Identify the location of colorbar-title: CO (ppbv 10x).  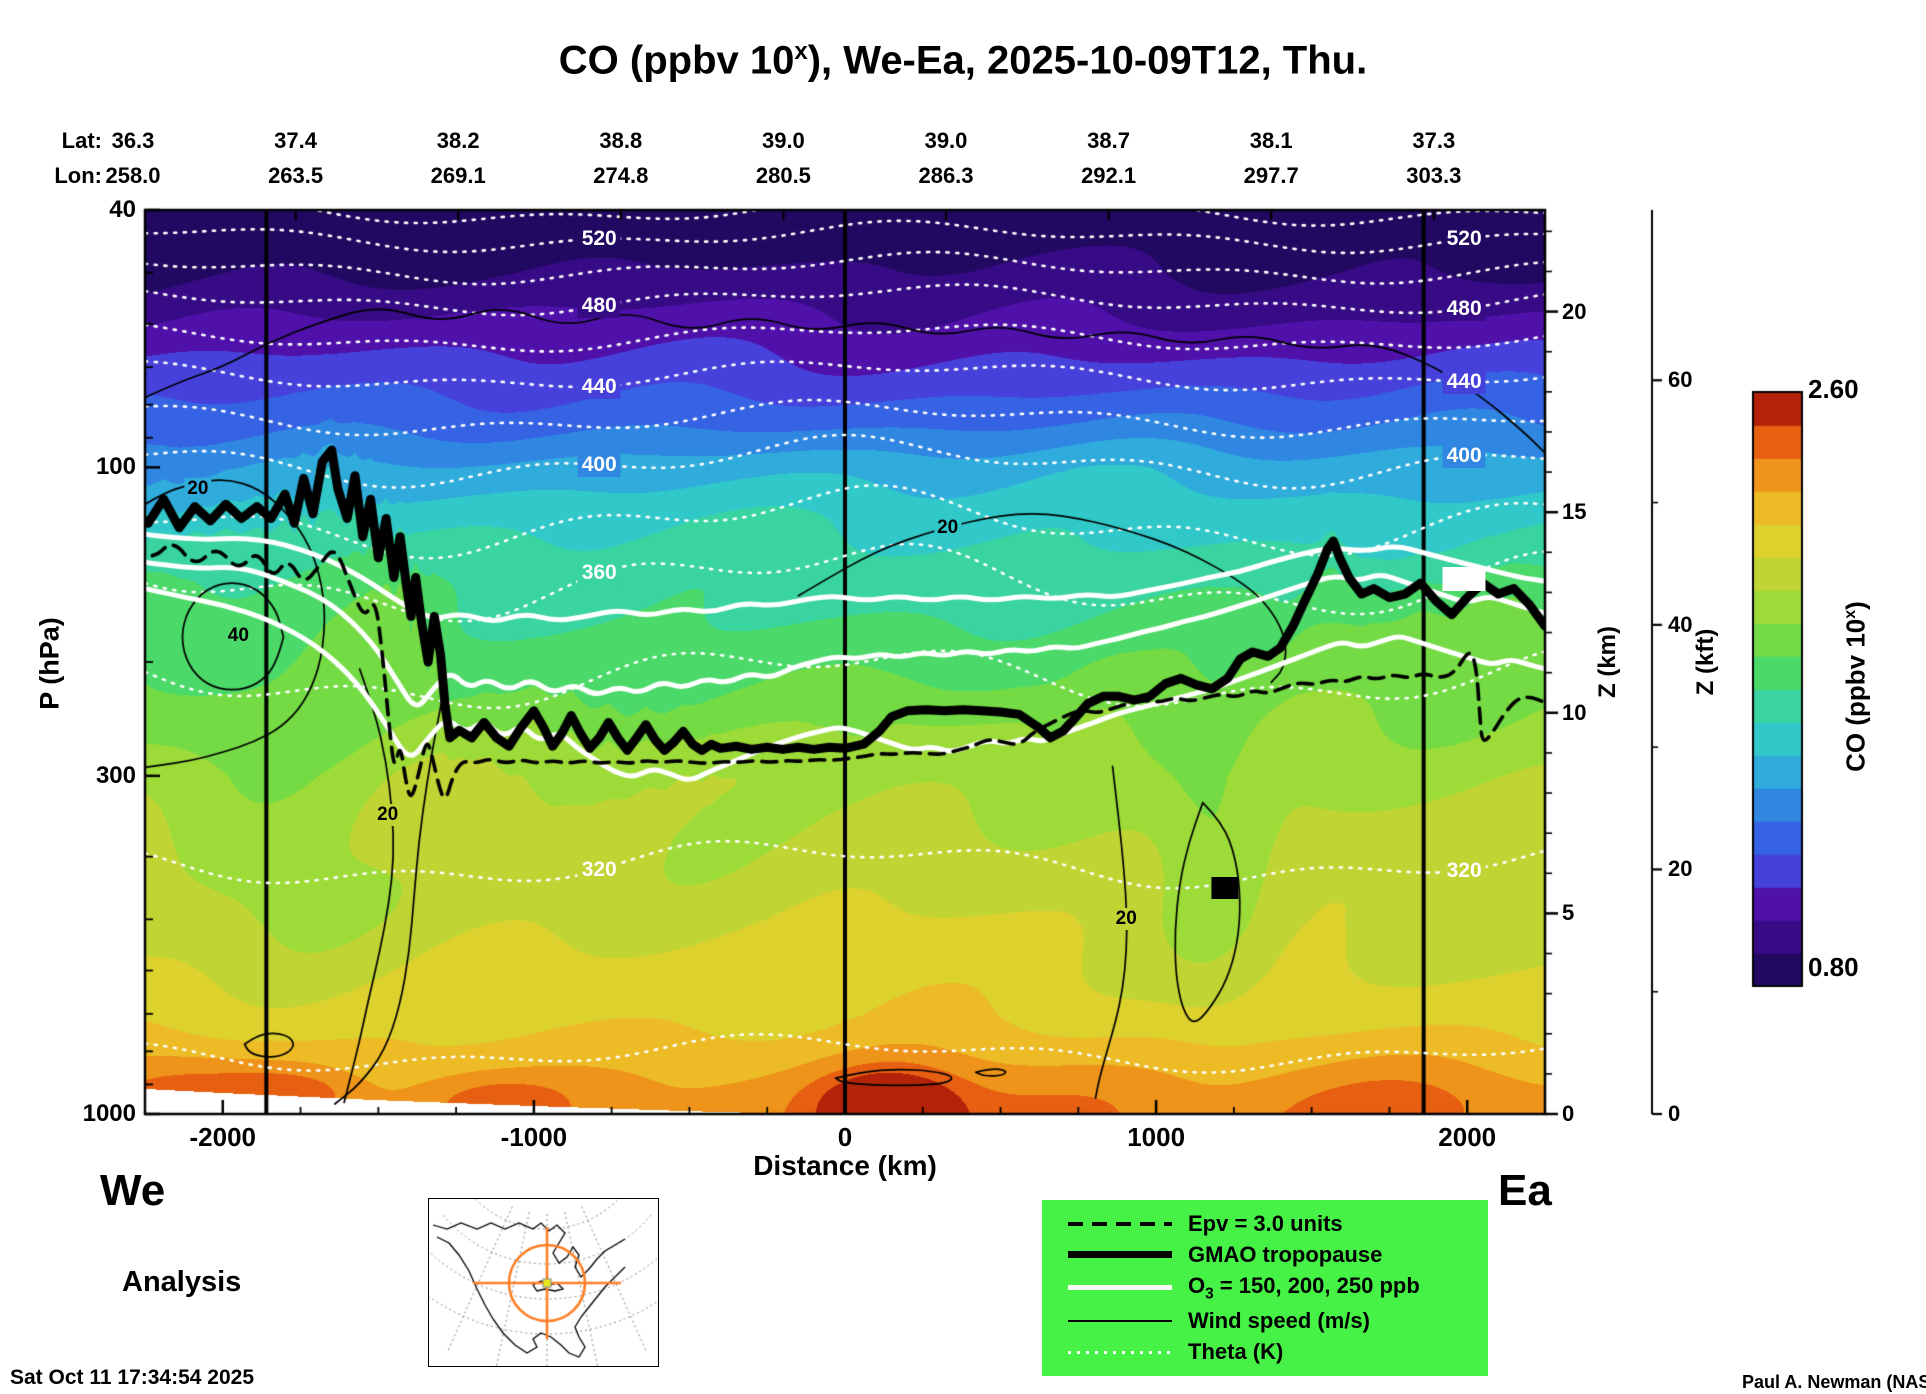
(1856, 687).